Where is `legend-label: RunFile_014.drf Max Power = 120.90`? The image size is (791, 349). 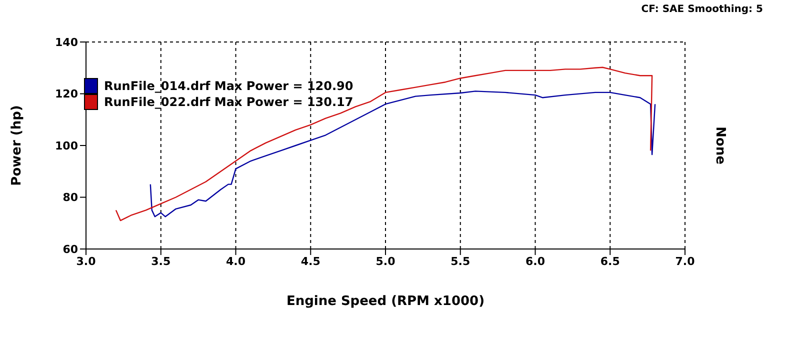
legend-label: RunFile_014.drf Max Power = 120.90 is located at coordinates (229, 86).